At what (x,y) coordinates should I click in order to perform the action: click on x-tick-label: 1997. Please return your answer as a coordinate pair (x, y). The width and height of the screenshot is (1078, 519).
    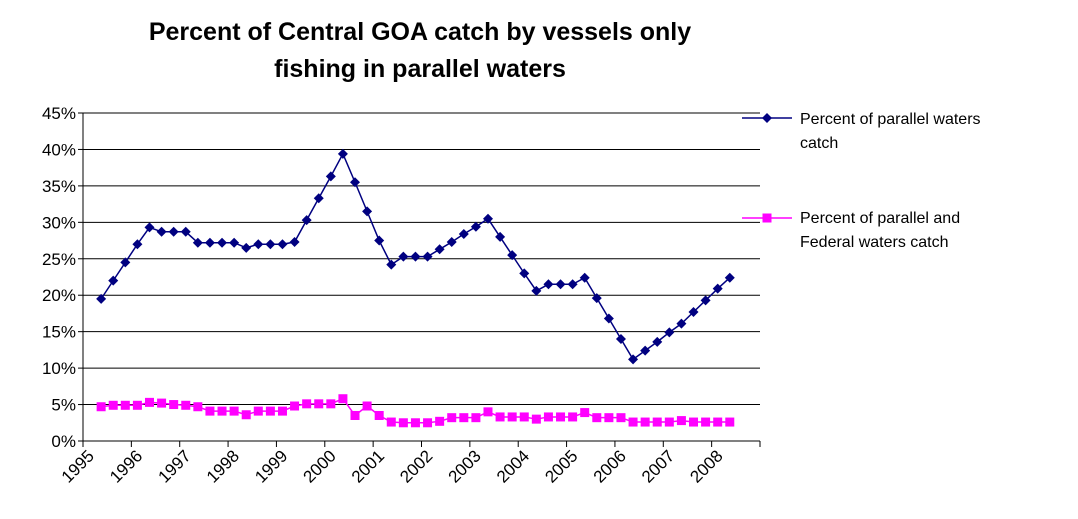
    Looking at the image, I should click on (174, 466).